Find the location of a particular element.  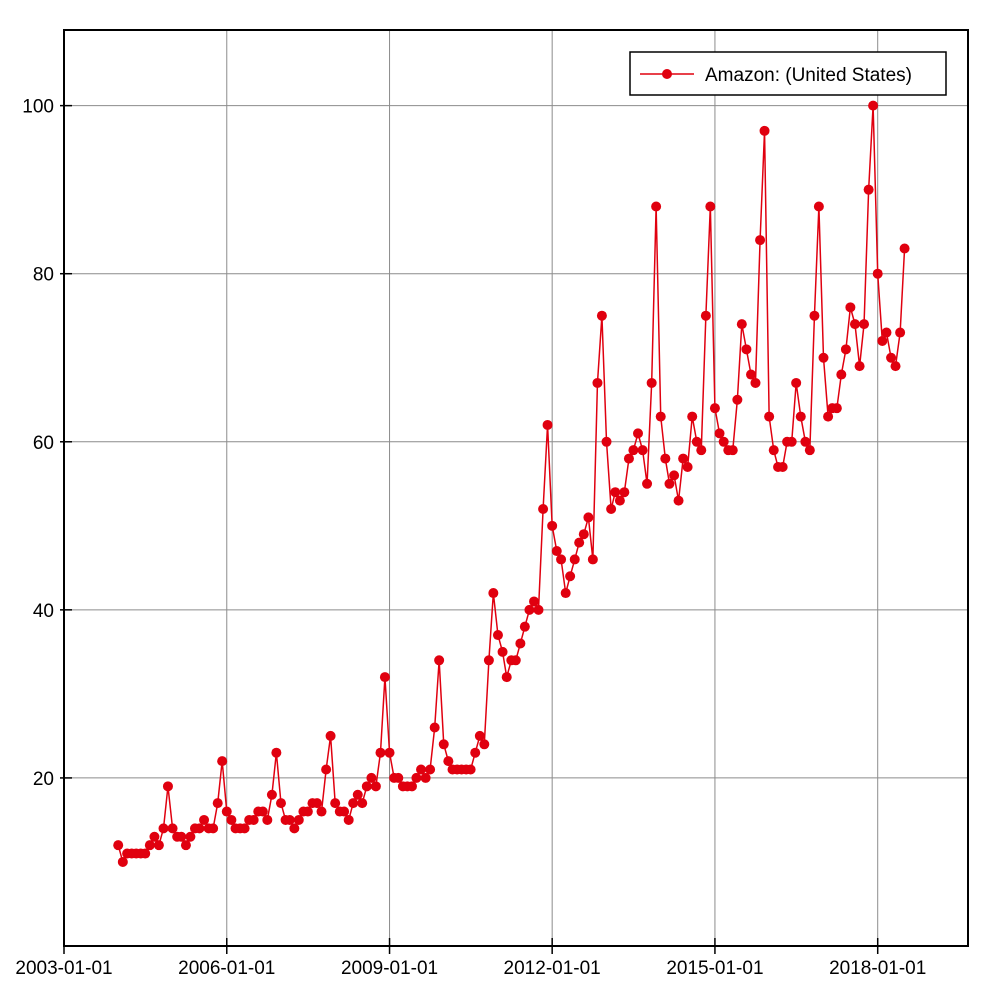

y-tick-label: 60 is located at coordinates (43, 443).